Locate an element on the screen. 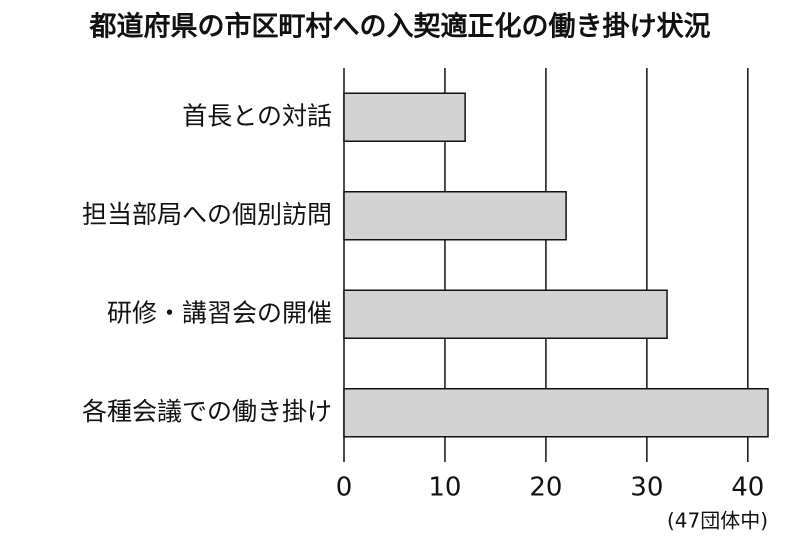 The image size is (800, 549). y-tick-label: 研修・講習会の開催 is located at coordinates (219, 312).